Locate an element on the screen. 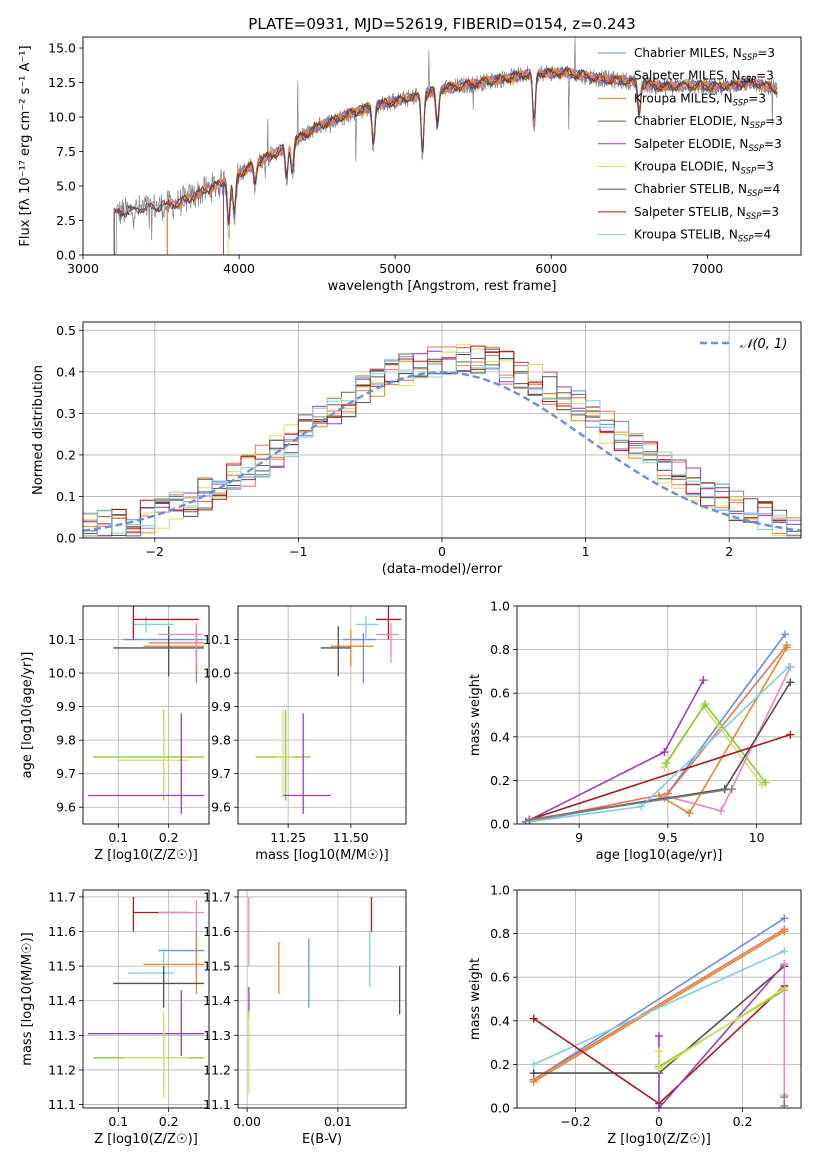 Image resolution: width=819 pixels, height=1170 pixels. model-line-chabrier-stelib is located at coordinates (445, 160).